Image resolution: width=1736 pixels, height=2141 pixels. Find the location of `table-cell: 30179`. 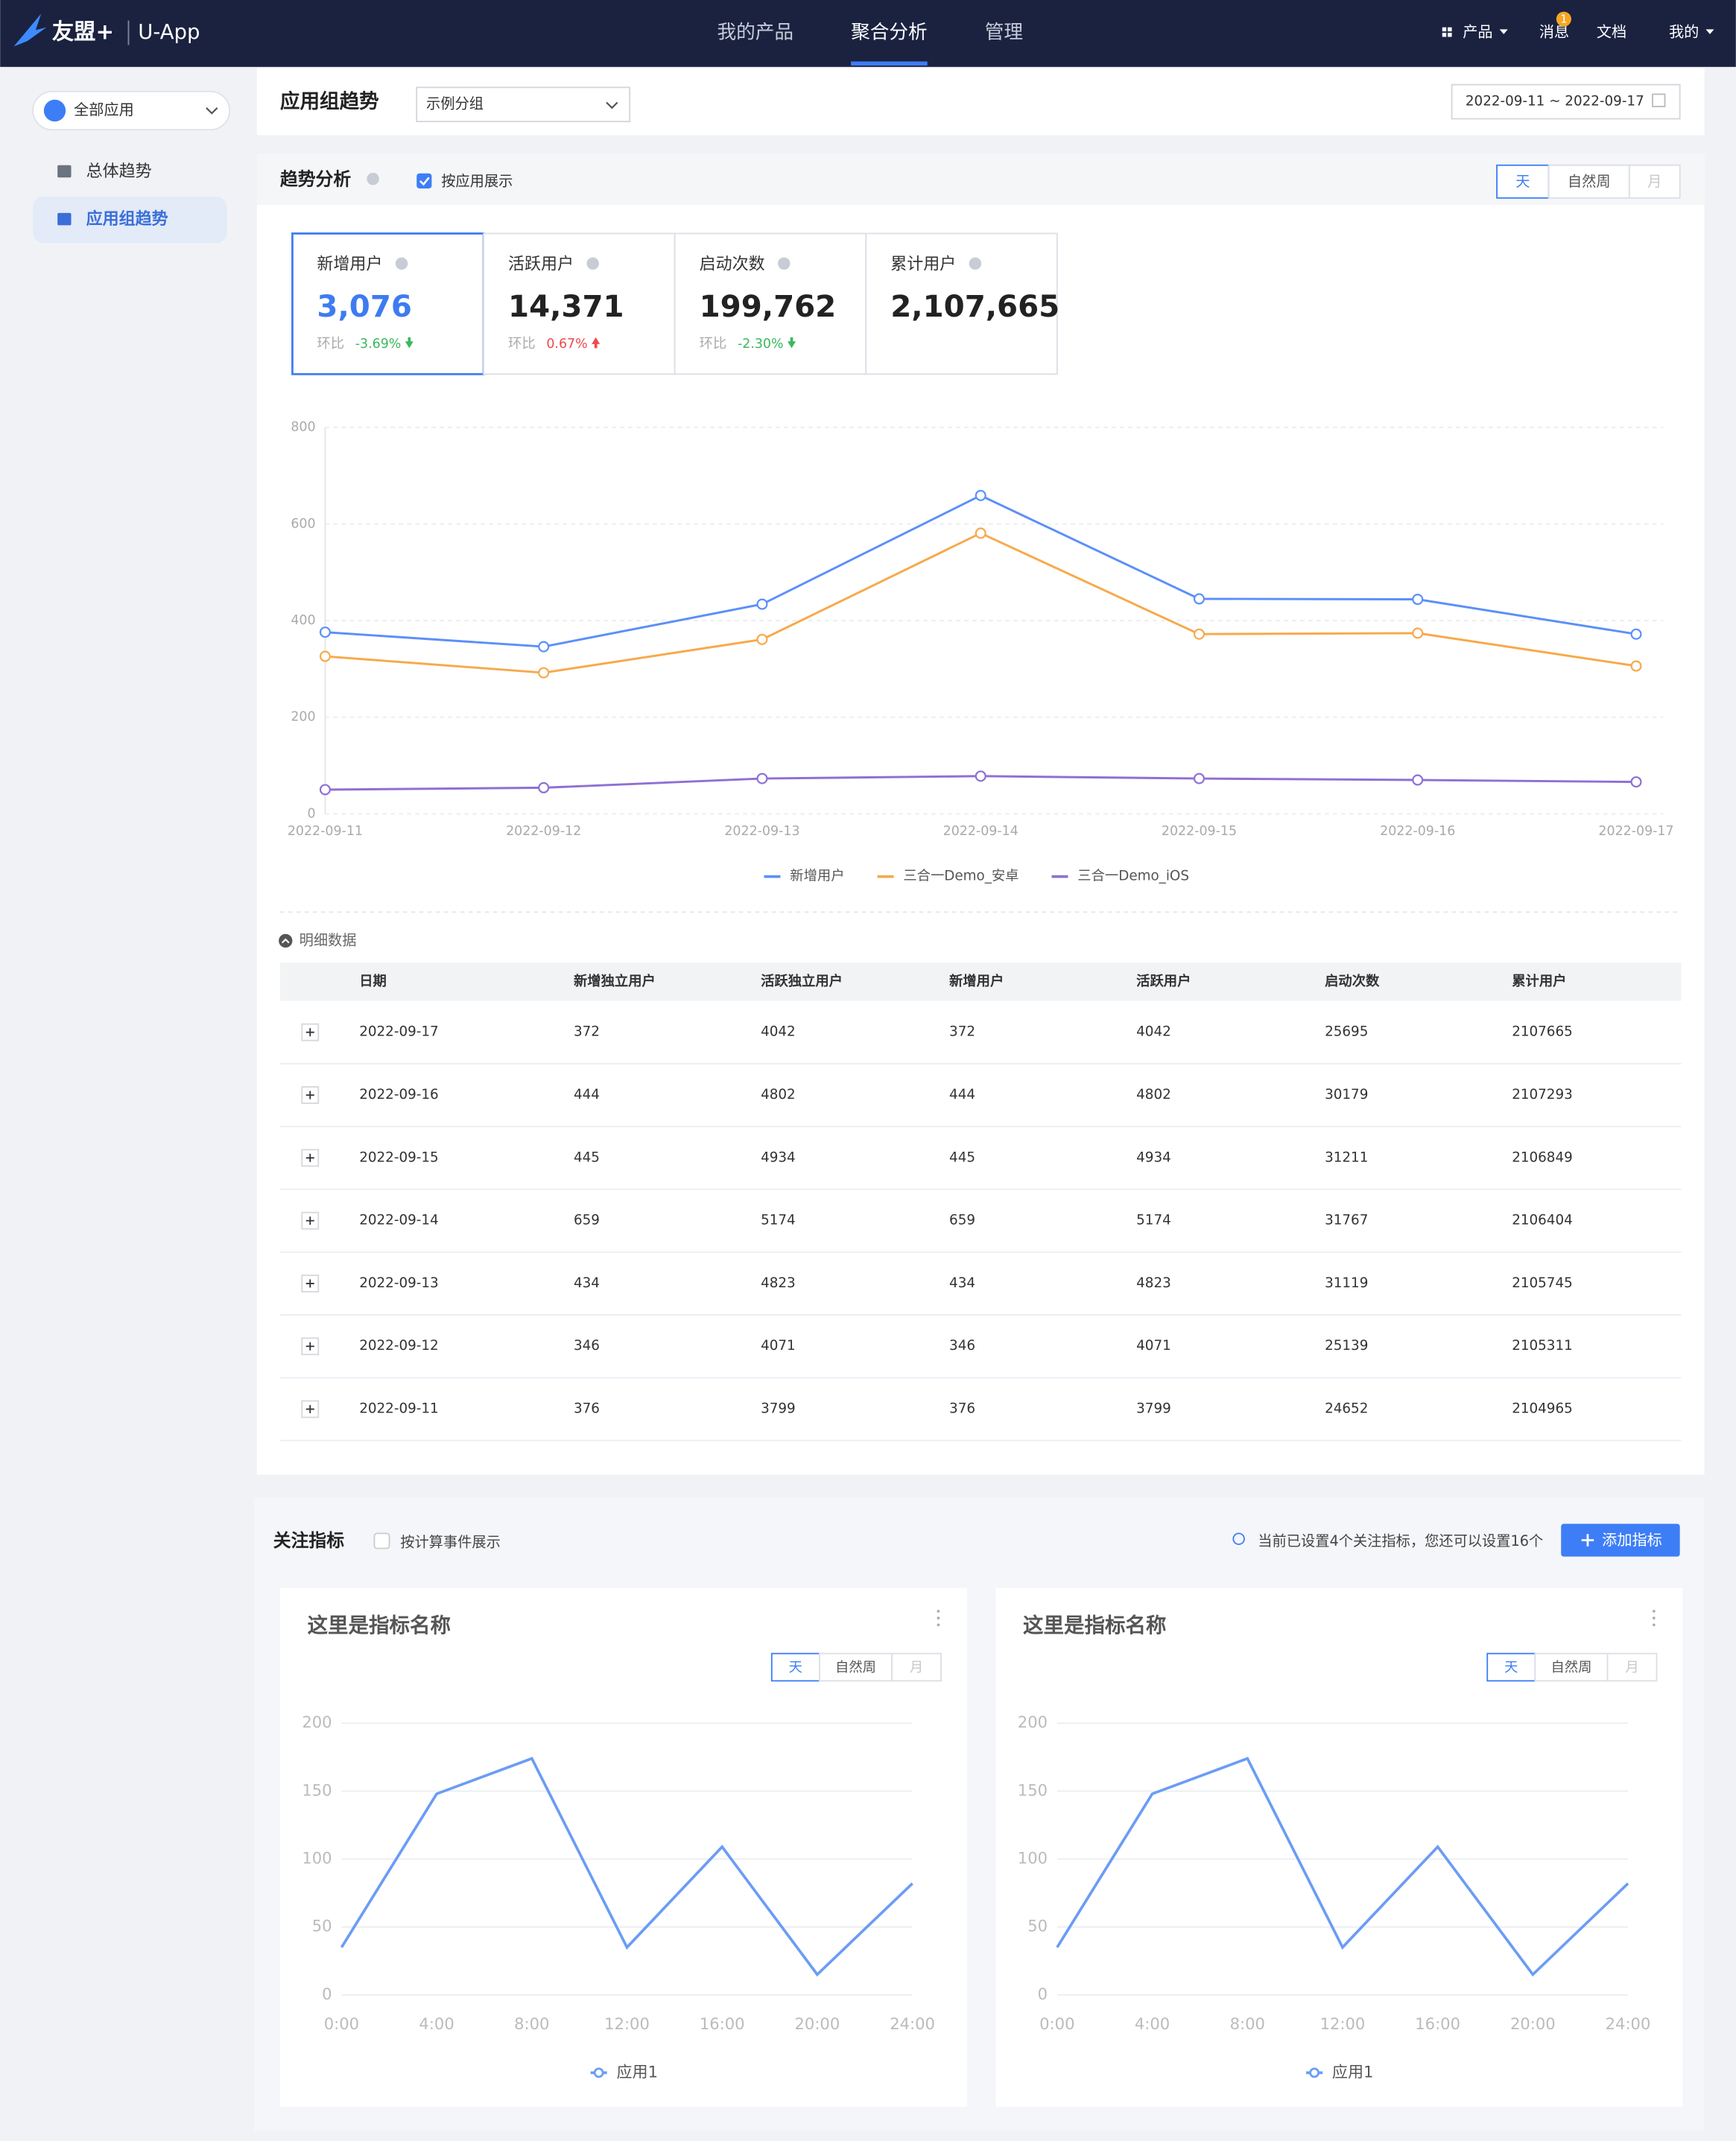

table-cell: 30179 is located at coordinates (1346, 1095).